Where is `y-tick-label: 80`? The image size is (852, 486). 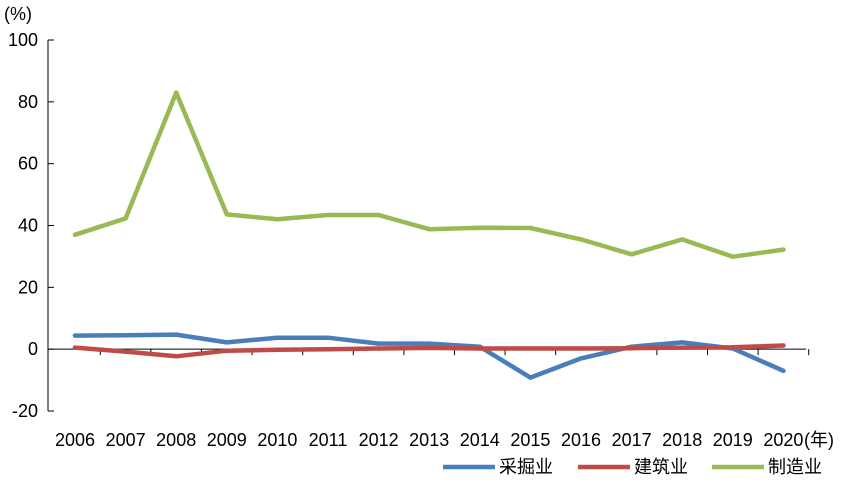
y-tick-label: 80 is located at coordinates (28, 102).